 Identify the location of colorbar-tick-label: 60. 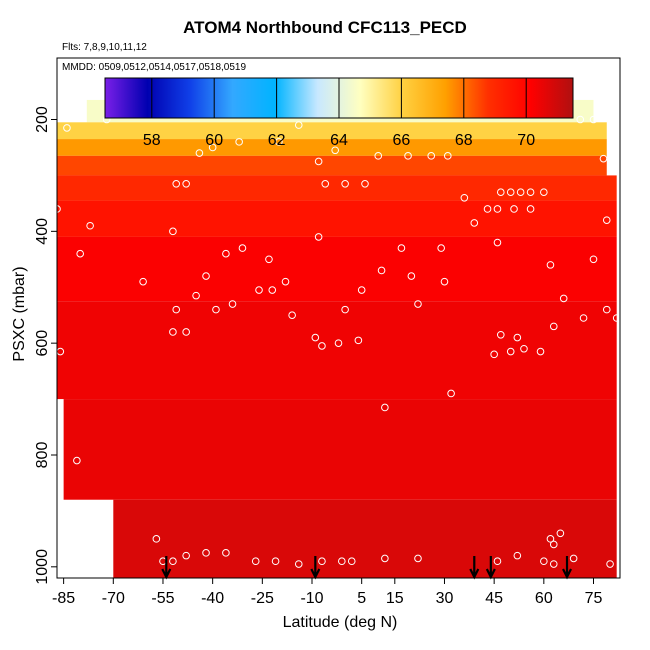
(214, 140).